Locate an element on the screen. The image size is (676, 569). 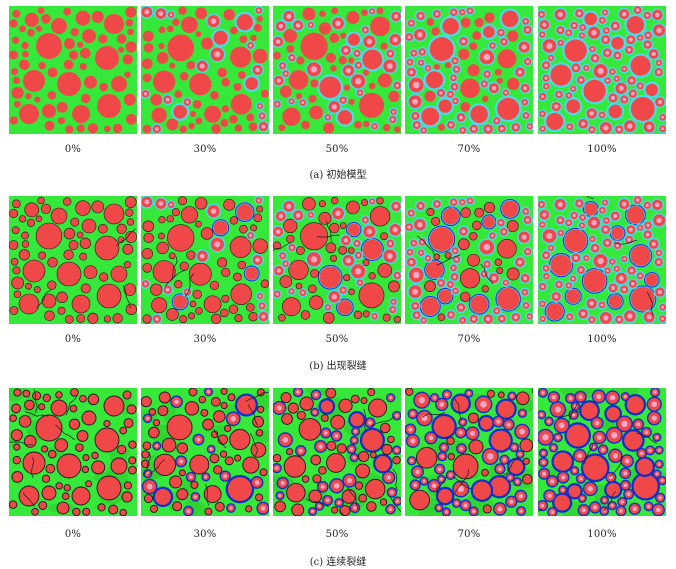
ratio-label: 100% is located at coordinates (602, 339).